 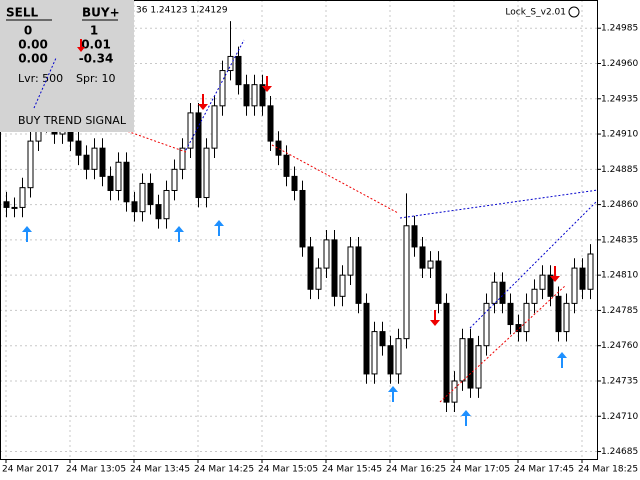 I want to click on x-tick-label: 24 Mar 15:45, so click(x=352, y=470).